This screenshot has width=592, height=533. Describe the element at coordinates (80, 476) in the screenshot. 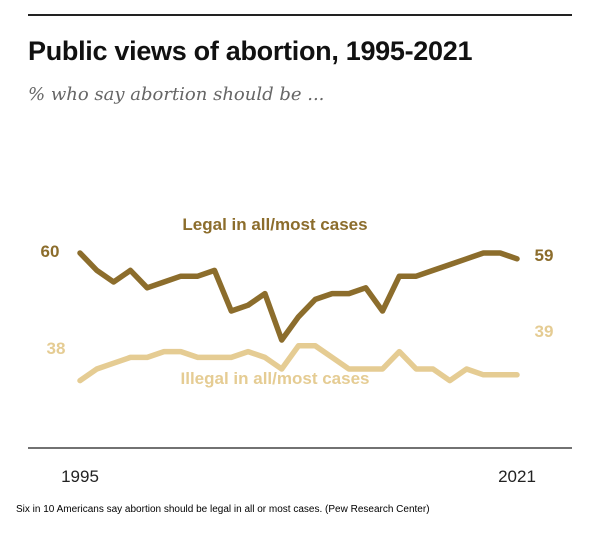

I see `x-tick-label-start: 1995` at that location.